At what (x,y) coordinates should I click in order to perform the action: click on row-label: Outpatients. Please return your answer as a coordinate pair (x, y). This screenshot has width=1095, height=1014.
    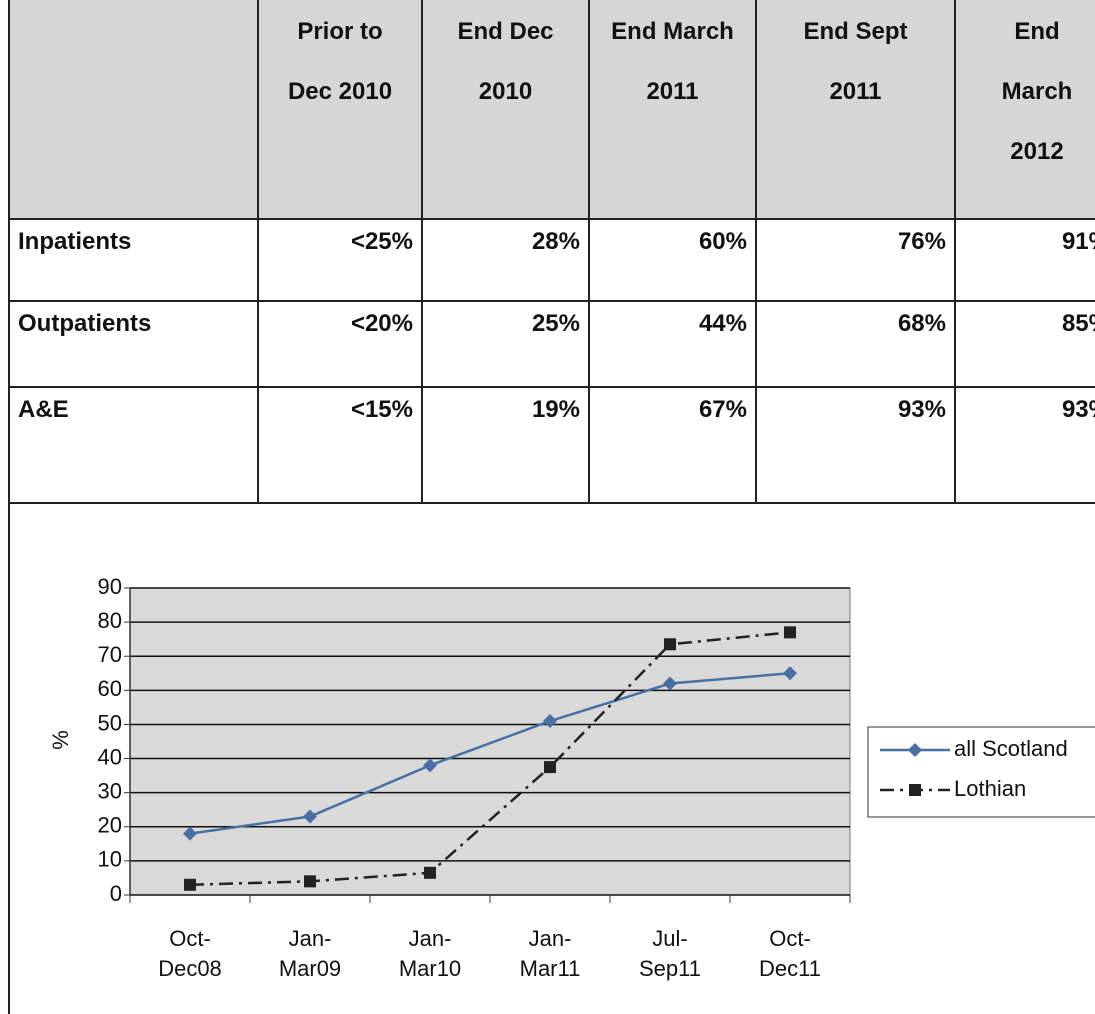
    Looking at the image, I should click on (133, 344).